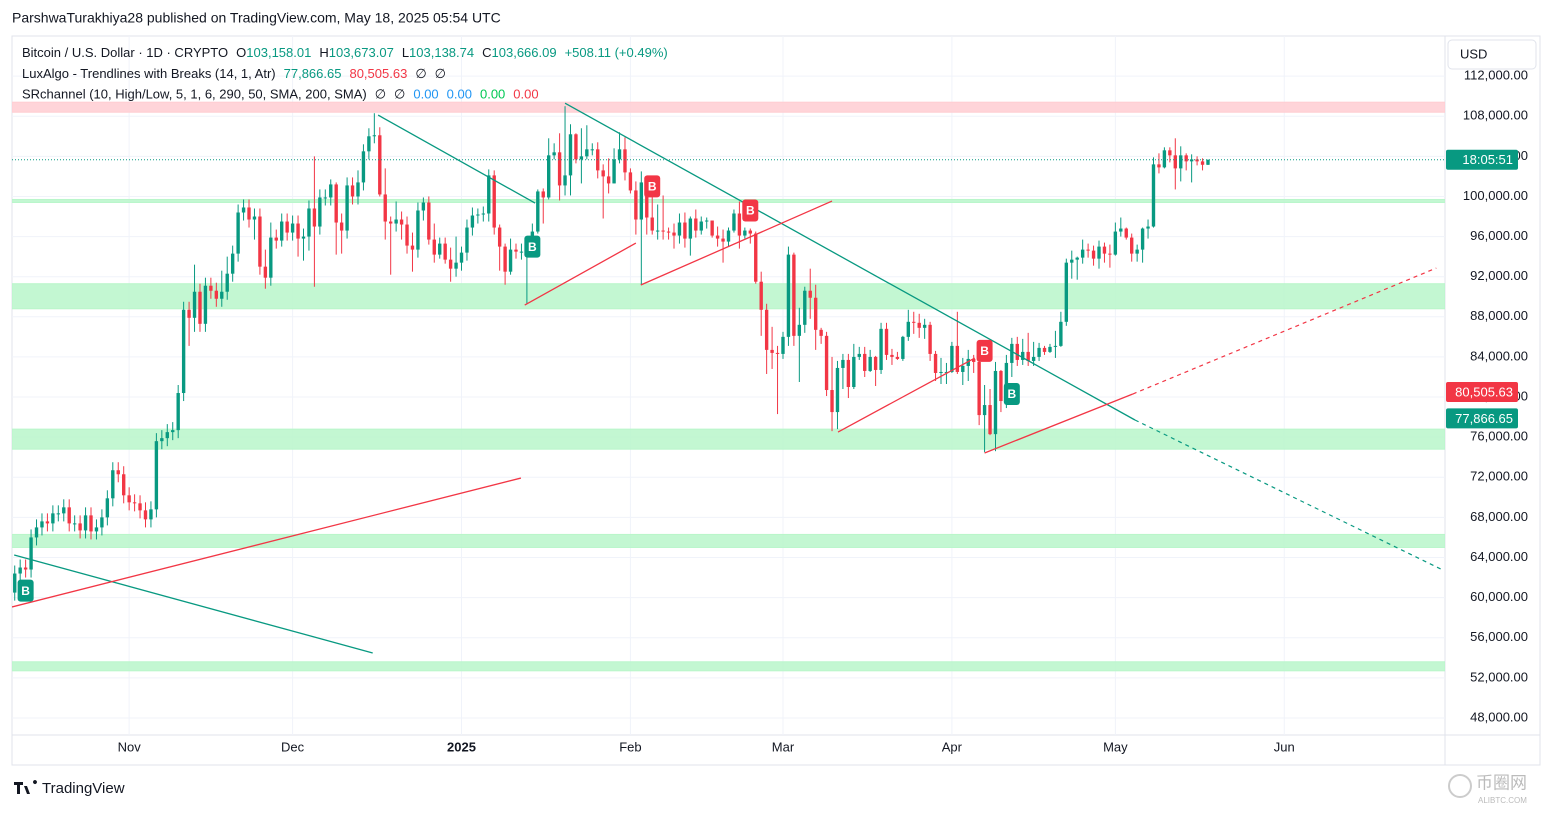 This screenshot has width=1553, height=815. What do you see at coordinates (1482, 418) in the screenshot?
I see `price-tag` at bounding box center [1482, 418].